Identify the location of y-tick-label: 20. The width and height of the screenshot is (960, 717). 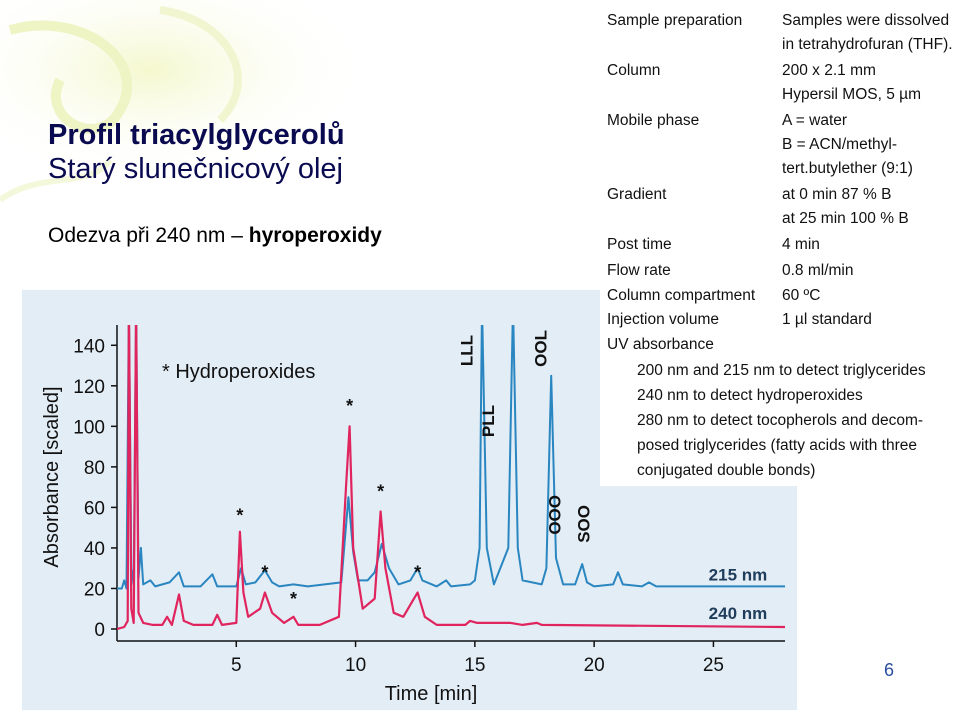
(94, 589).